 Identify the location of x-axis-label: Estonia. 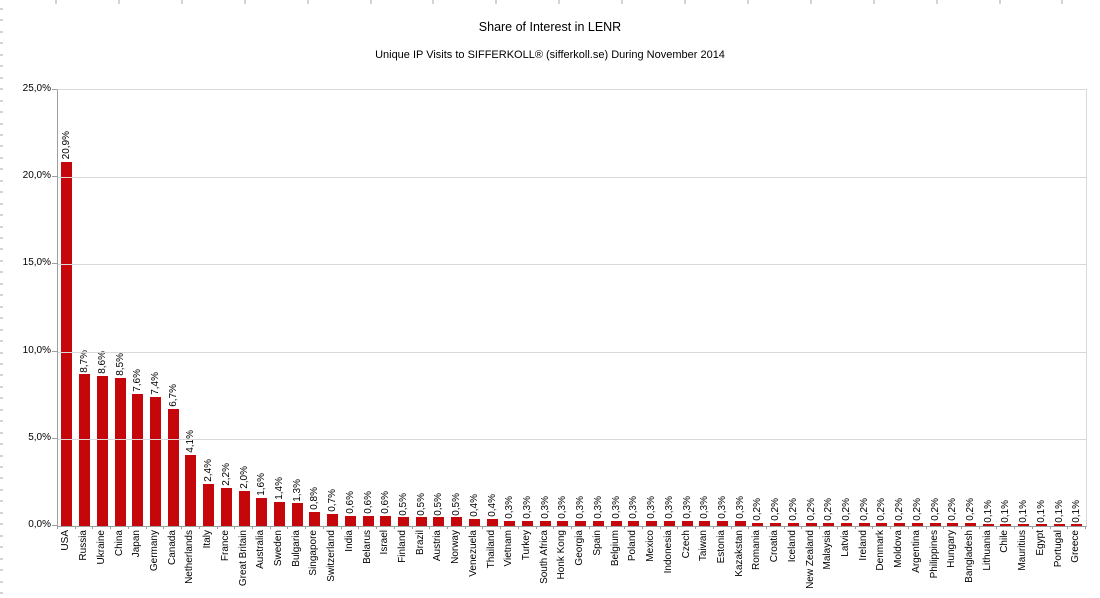
(721, 547).